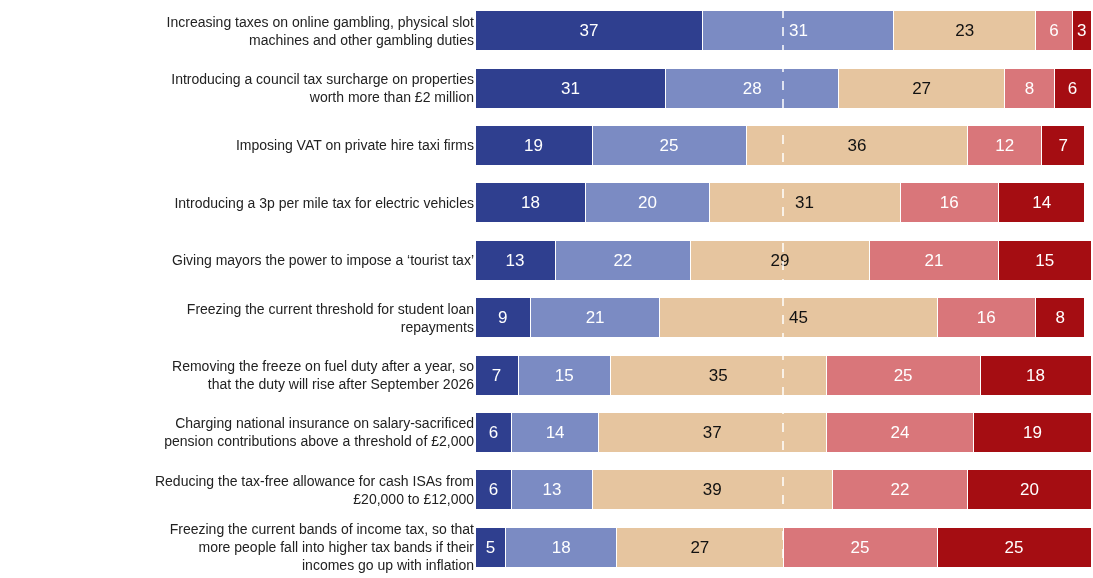 The image size is (1093, 578). Describe the element at coordinates (1005, 145) in the screenshot. I see `data-label: 12` at that location.